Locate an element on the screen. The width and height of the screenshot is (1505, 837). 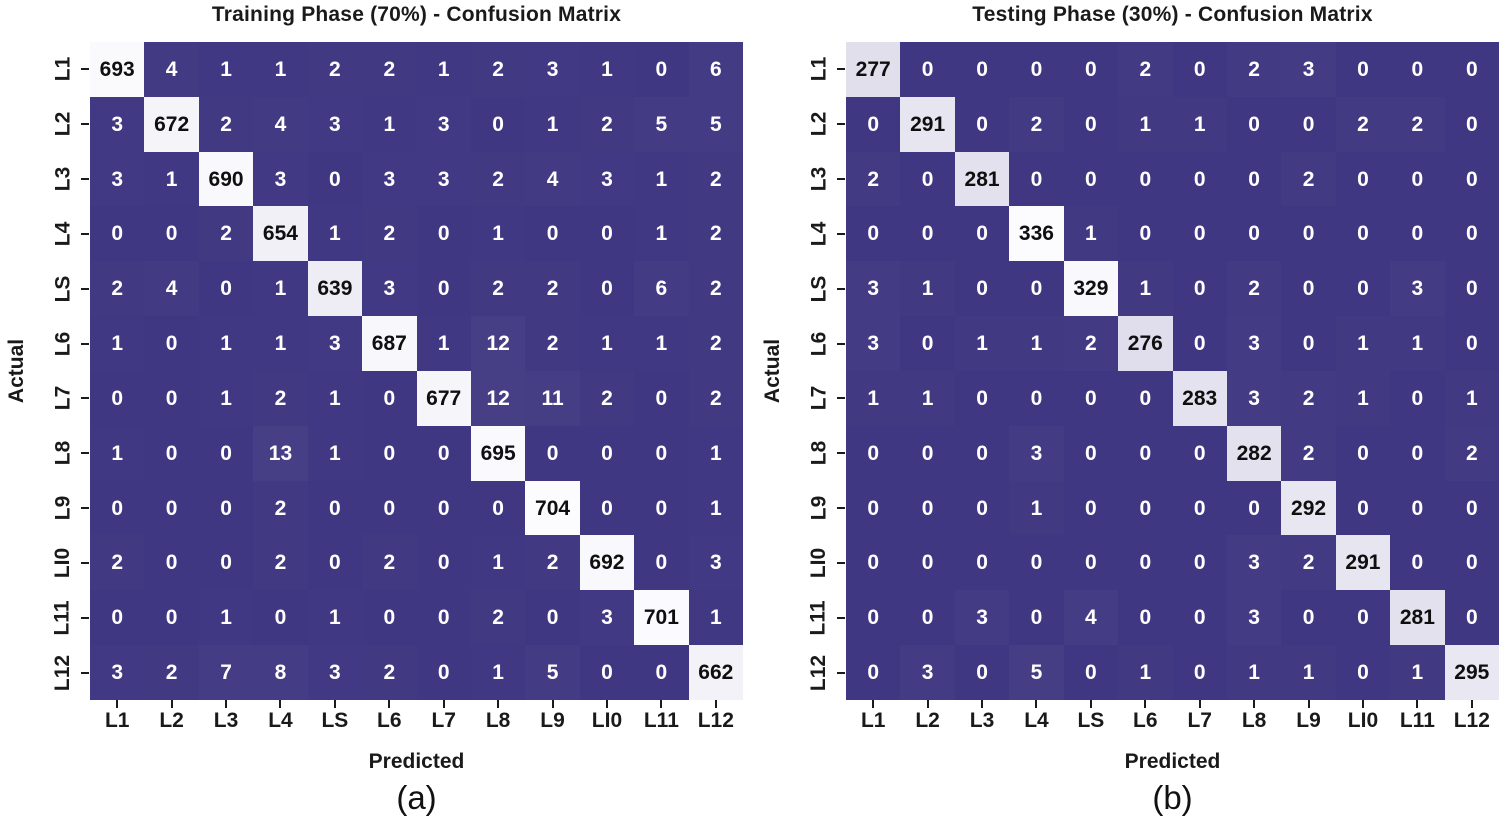
col-tick-label: L8 is located at coordinates (498, 720).